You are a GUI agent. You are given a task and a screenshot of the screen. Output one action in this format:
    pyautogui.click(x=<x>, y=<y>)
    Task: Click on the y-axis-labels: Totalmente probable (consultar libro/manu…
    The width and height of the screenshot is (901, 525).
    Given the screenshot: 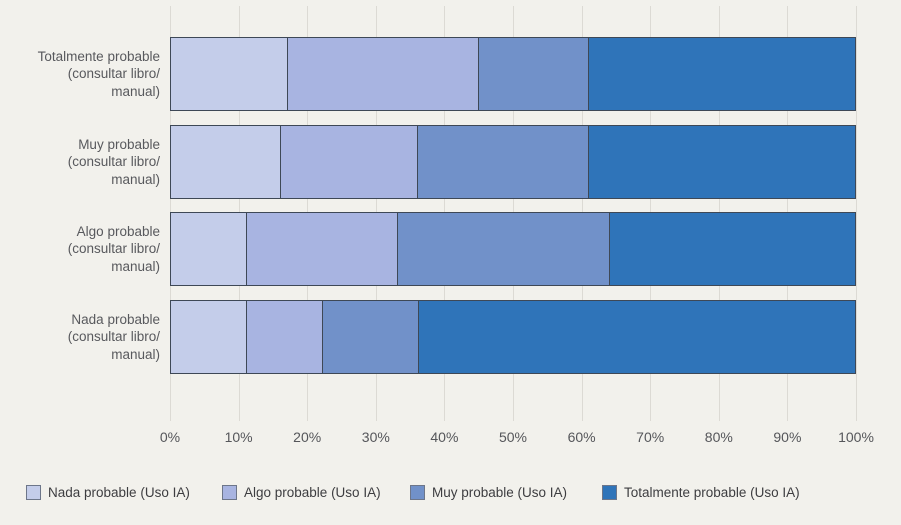 What is the action you would take?
    pyautogui.click(x=80, y=213)
    